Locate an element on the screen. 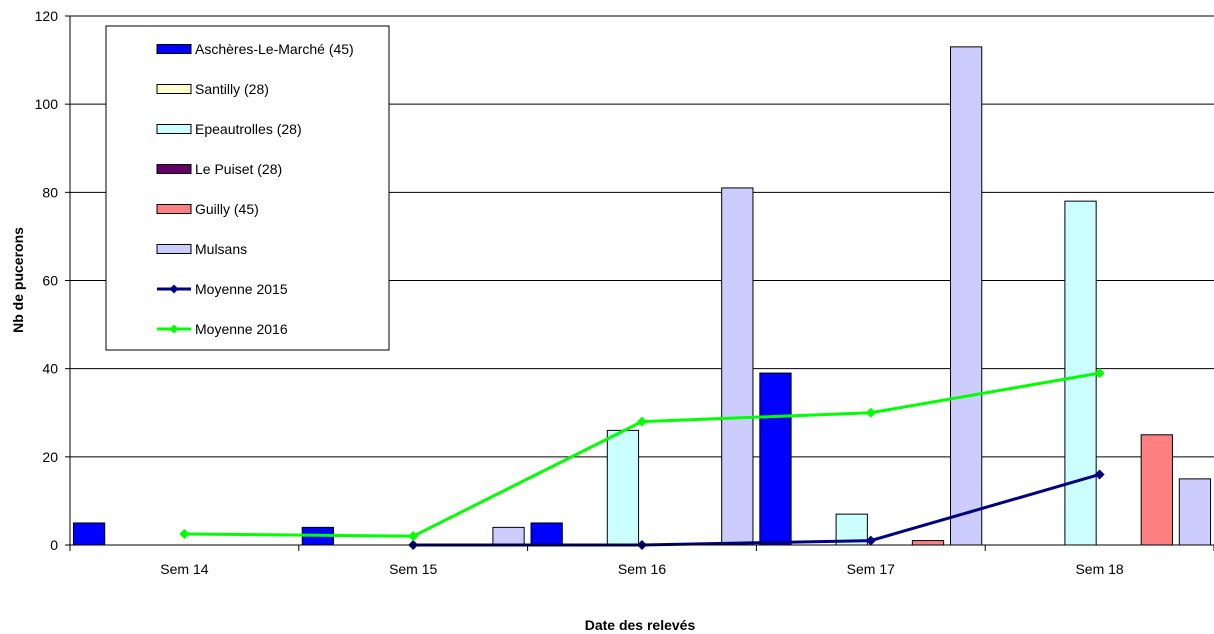 This screenshot has height=634, width=1214. legend-label: Moyenne 2016 is located at coordinates (241, 329).